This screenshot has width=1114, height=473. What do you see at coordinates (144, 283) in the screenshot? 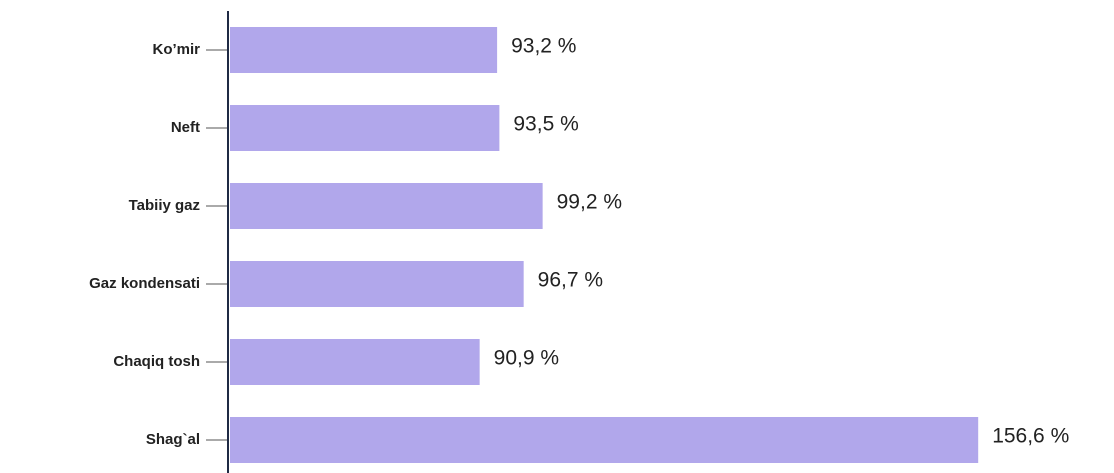
I see `y-tick-label: Gaz kondensati` at bounding box center [144, 283].